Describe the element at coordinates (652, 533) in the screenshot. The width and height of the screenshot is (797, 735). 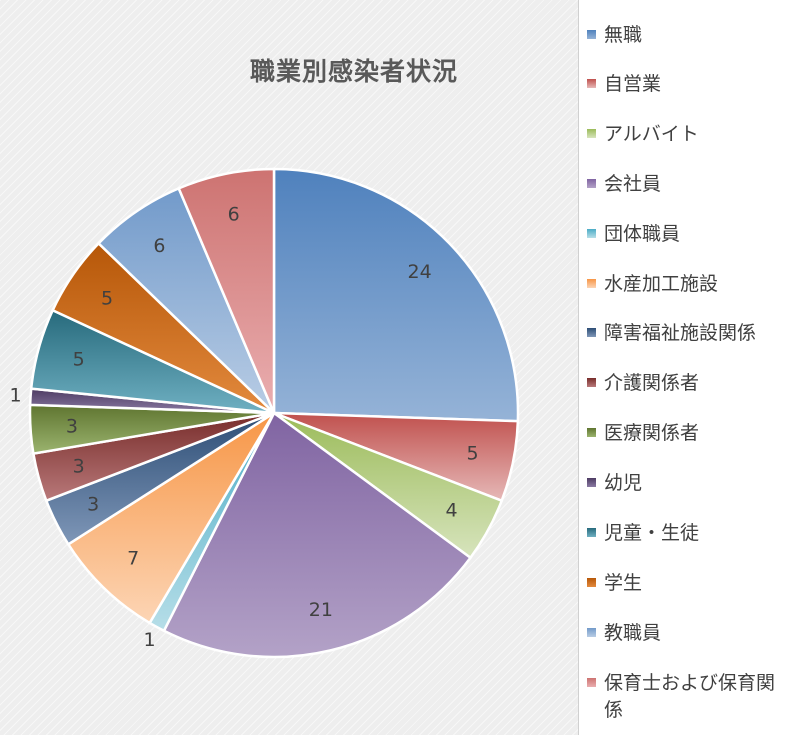
I see `legend-label: 児童・生徒` at that location.